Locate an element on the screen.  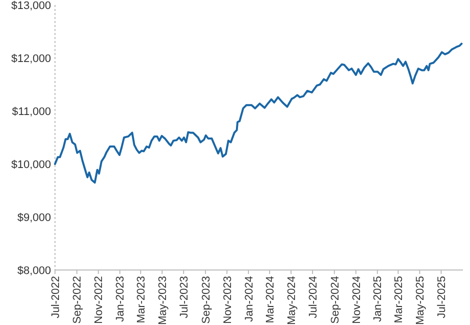
y-tick-label: $8,000 is located at coordinates (34, 270).